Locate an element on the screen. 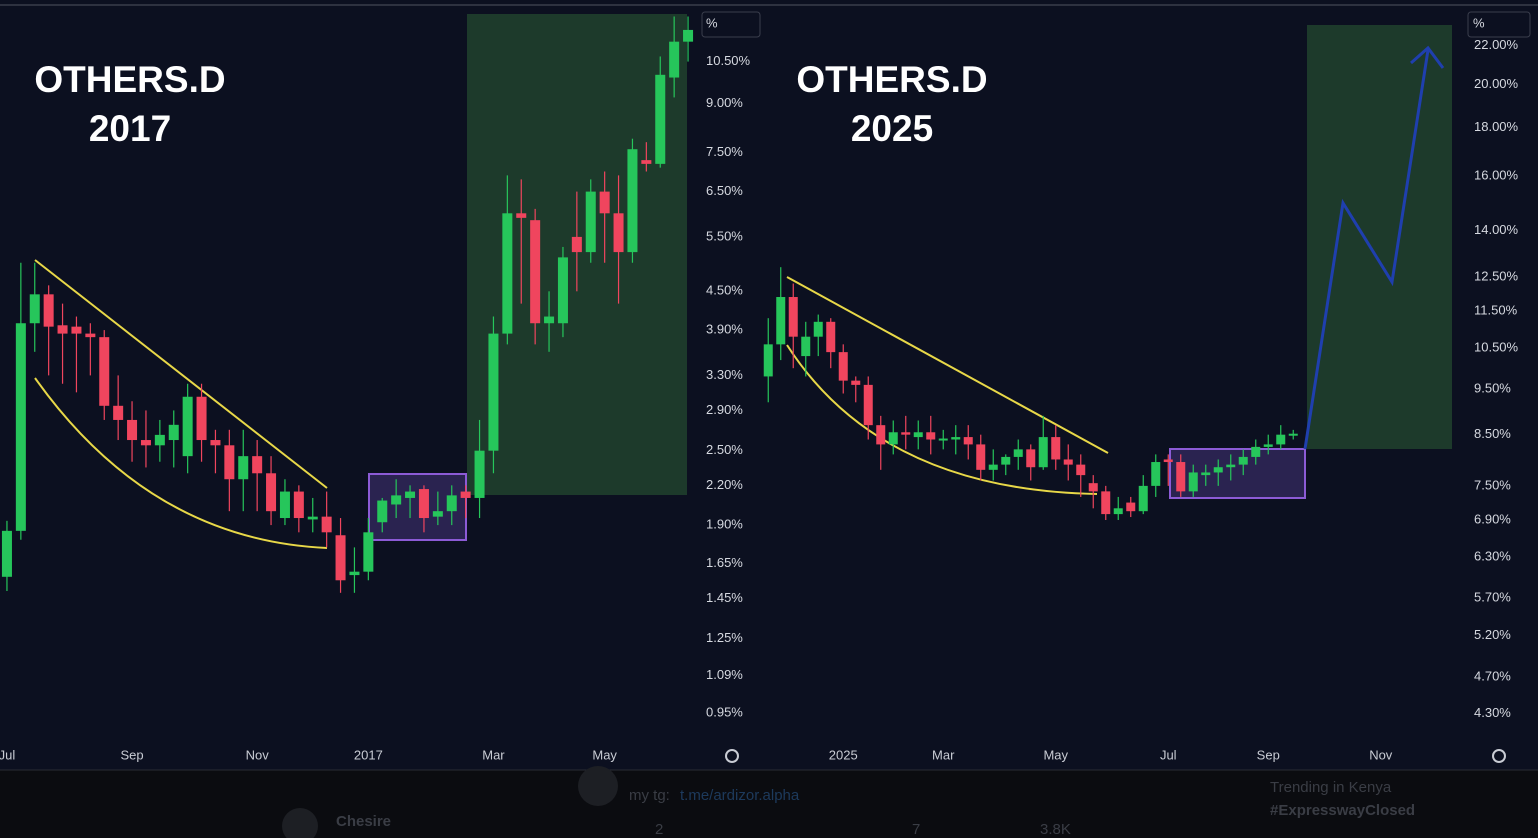 The height and width of the screenshot is (838, 1538). trend-line is located at coordinates (181, 374).